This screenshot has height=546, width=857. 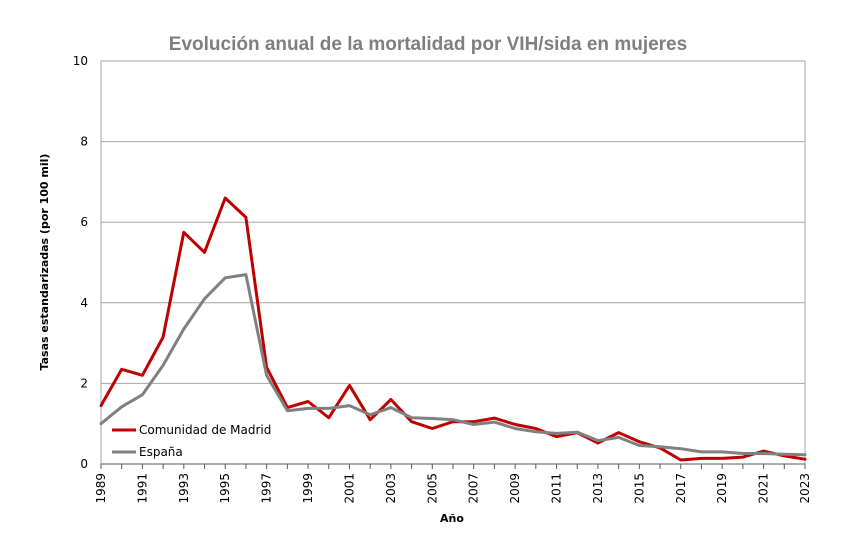 What do you see at coordinates (515, 488) in the screenshot?
I see `x-tick-label: 2009` at bounding box center [515, 488].